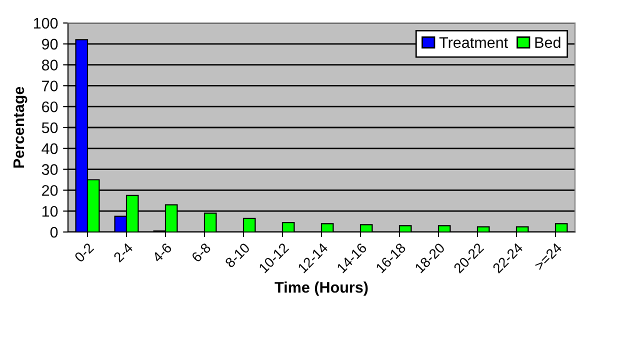 Image resolution: width=626 pixels, height=350 pixels. Describe the element at coordinates (84, 252) in the screenshot. I see `x-tick-label: 0-2` at that location.